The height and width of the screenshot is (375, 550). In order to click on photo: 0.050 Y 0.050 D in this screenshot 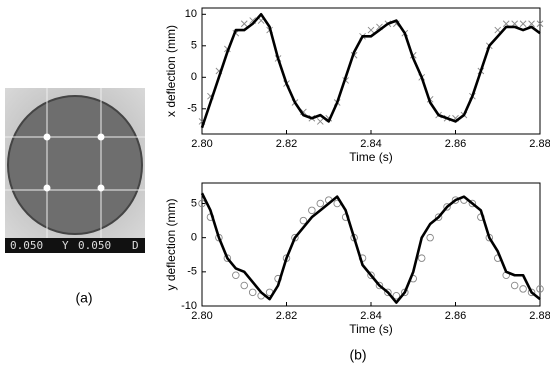, I will do `click(75, 170)`.